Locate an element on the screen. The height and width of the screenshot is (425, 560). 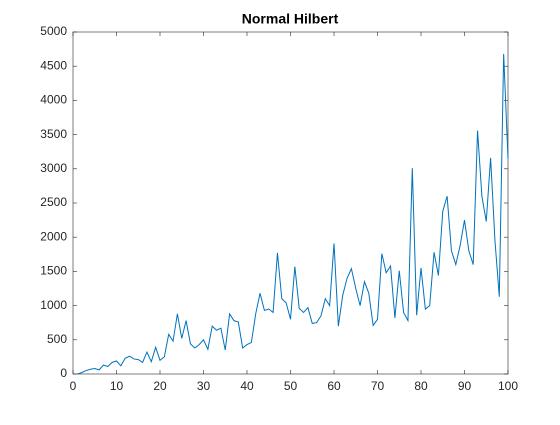
chart-title: Normal Hilbert is located at coordinates (290, 19).